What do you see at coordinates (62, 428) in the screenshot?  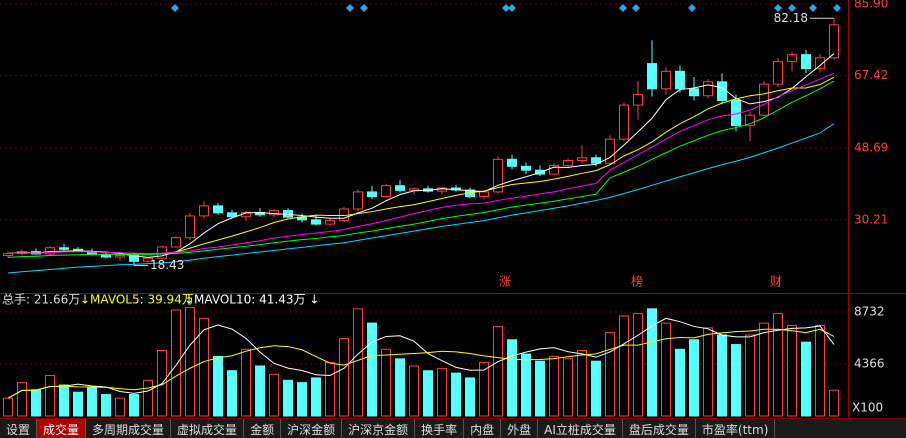 I see `tab: 成交量` at bounding box center [62, 428].